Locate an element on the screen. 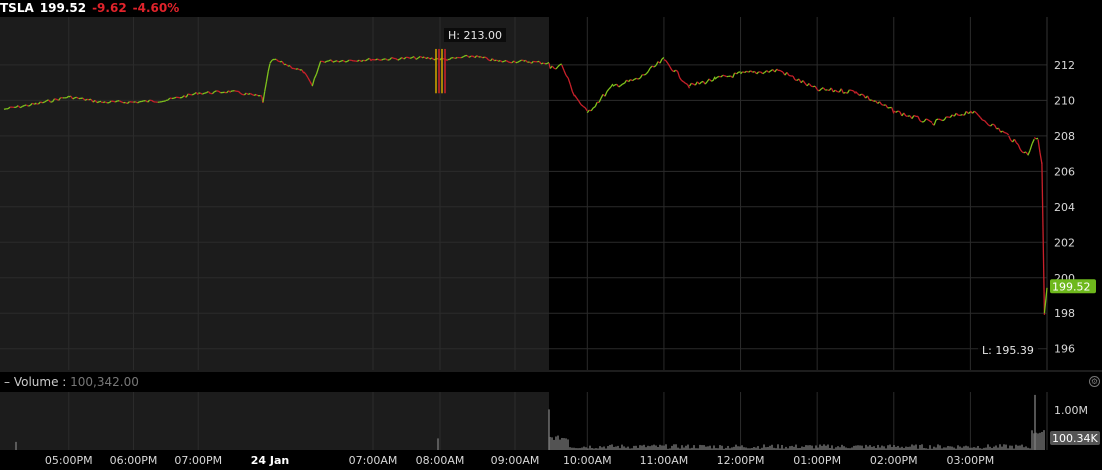 The image size is (1102, 470). low-label: L: 195.39 is located at coordinates (1008, 350).